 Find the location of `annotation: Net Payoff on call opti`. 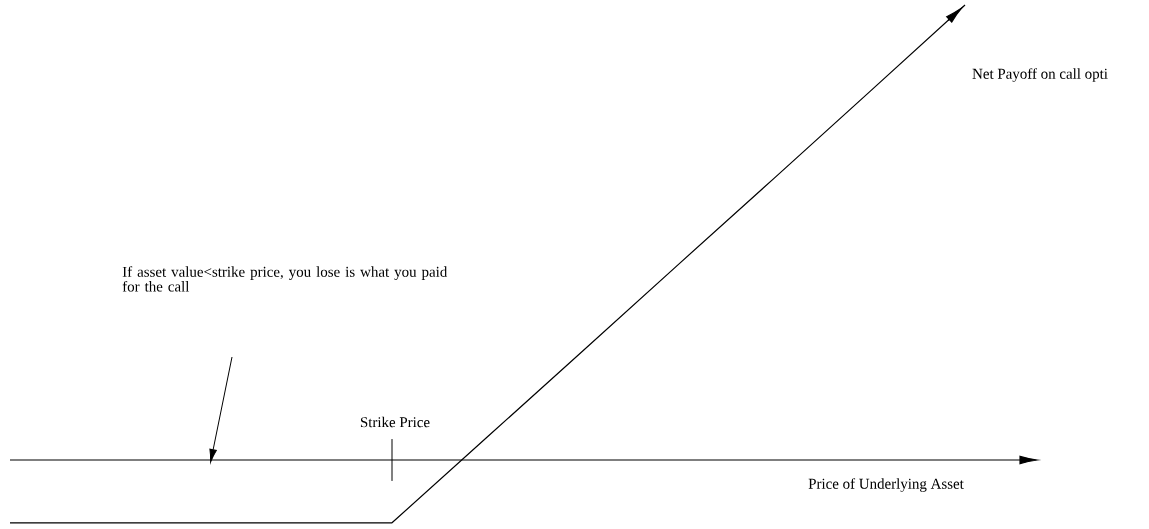

annotation: Net Payoff on call opti is located at coordinates (1040, 75).